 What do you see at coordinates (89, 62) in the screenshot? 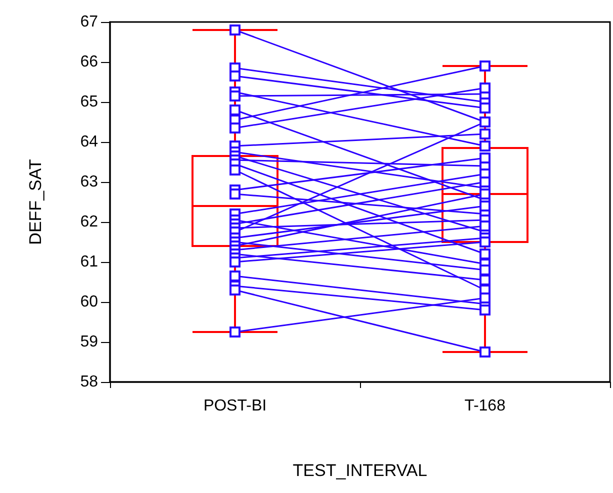
I see `y-tick-label: 66` at bounding box center [89, 62].